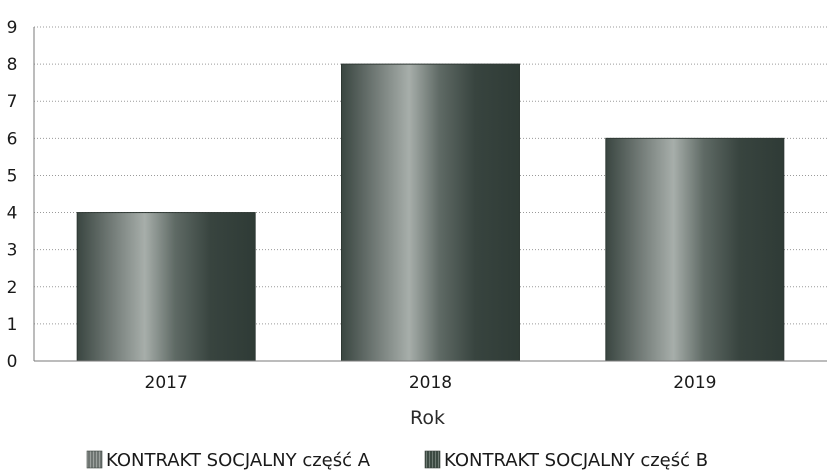 The height and width of the screenshot is (471, 827). What do you see at coordinates (12, 65) in the screenshot?
I see `y-tick-label: 8` at bounding box center [12, 65].